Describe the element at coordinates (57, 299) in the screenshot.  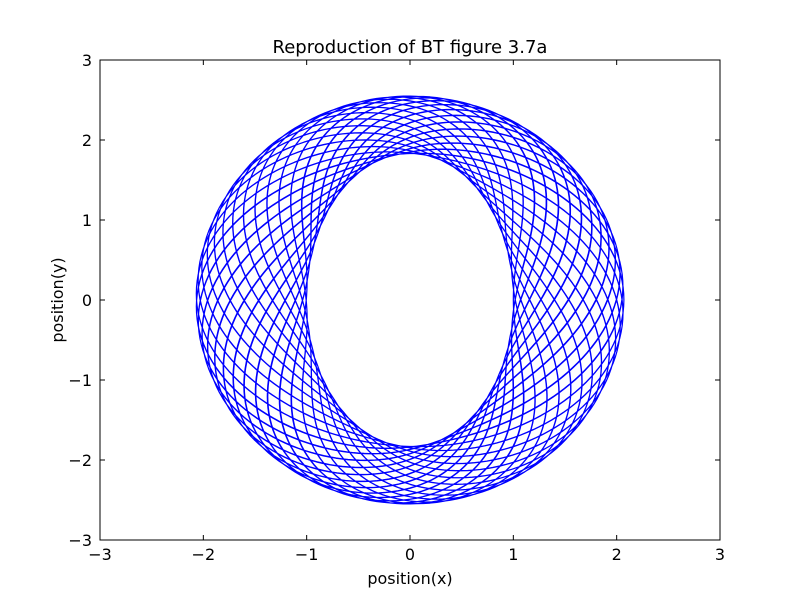
I see `y-axis-label: position(y)` at that location.